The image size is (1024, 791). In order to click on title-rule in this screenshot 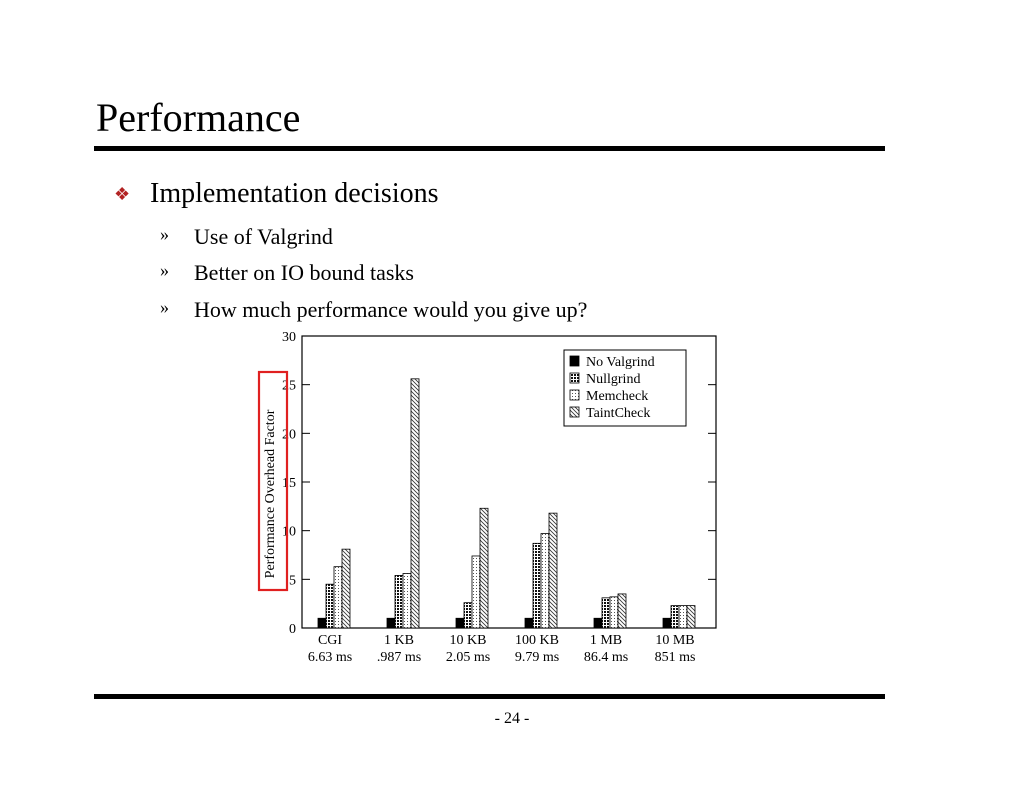, I will do `click(489, 148)`.